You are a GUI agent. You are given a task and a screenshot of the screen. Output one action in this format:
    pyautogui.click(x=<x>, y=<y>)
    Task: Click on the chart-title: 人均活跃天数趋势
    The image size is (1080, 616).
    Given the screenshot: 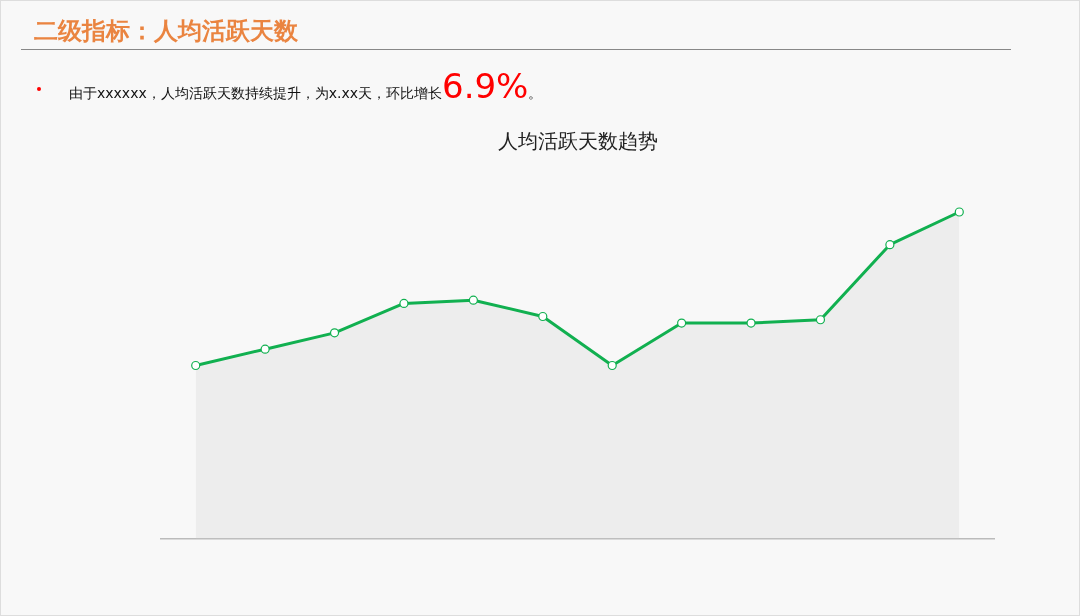 What is the action you would take?
    pyautogui.click(x=577, y=141)
    